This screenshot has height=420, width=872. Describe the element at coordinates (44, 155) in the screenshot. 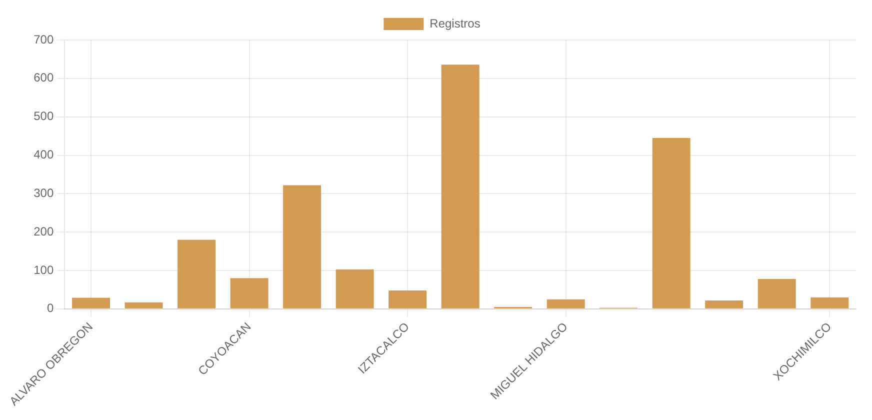

I see `y-tick-label: 400` at that location.